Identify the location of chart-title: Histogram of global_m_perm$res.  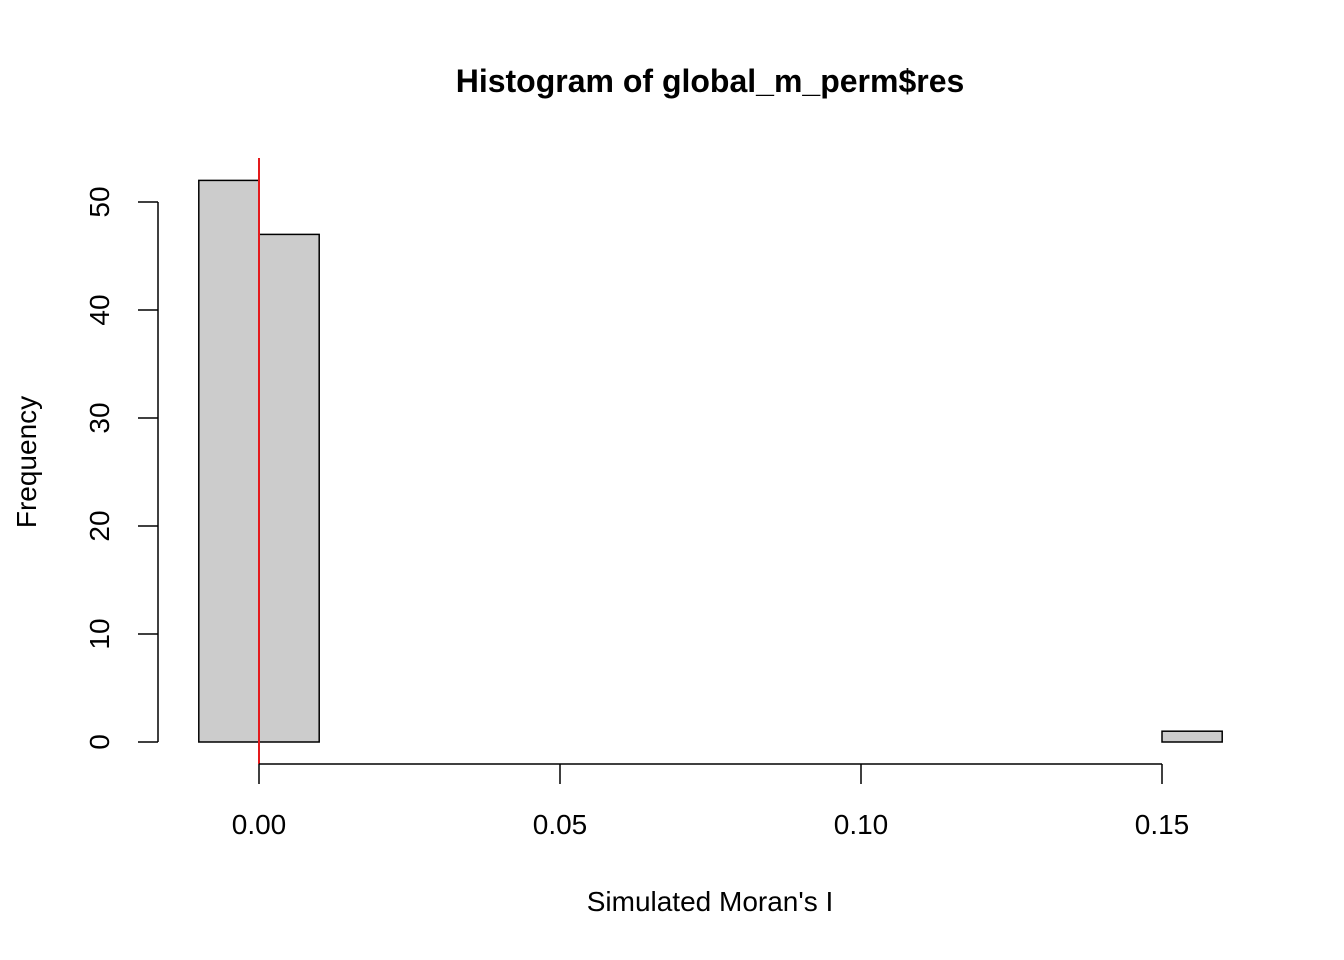
(710, 81).